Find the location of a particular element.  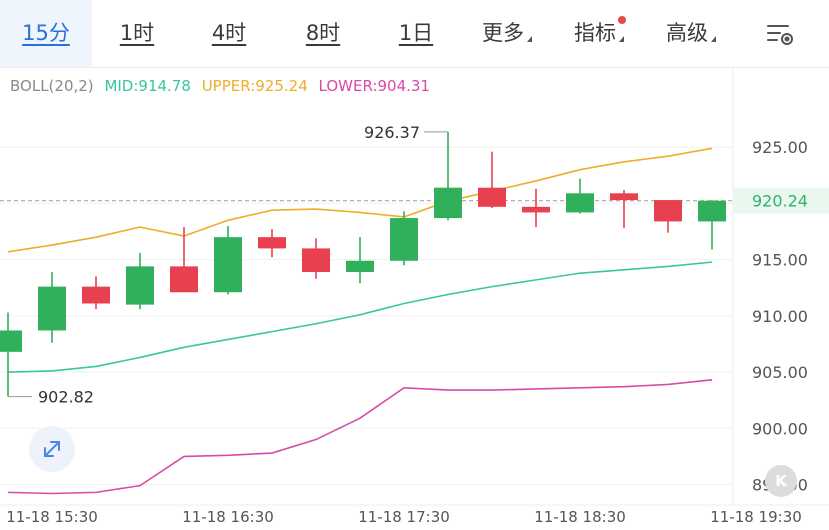

y-tick-label: 925.00 is located at coordinates (780, 147).